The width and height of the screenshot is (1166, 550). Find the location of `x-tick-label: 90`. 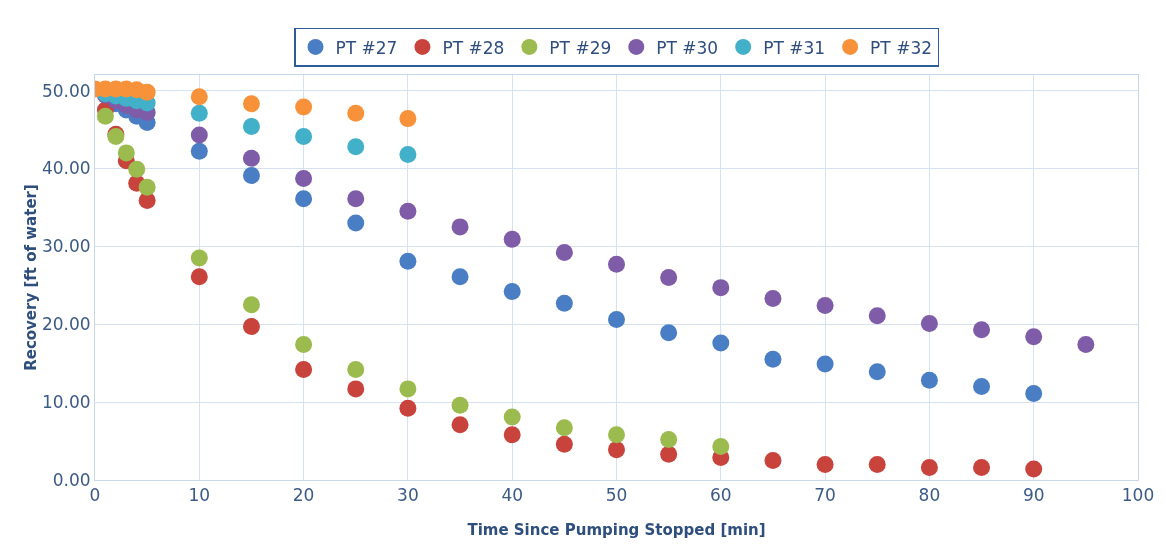

x-tick-label: 90 is located at coordinates (1033, 495).